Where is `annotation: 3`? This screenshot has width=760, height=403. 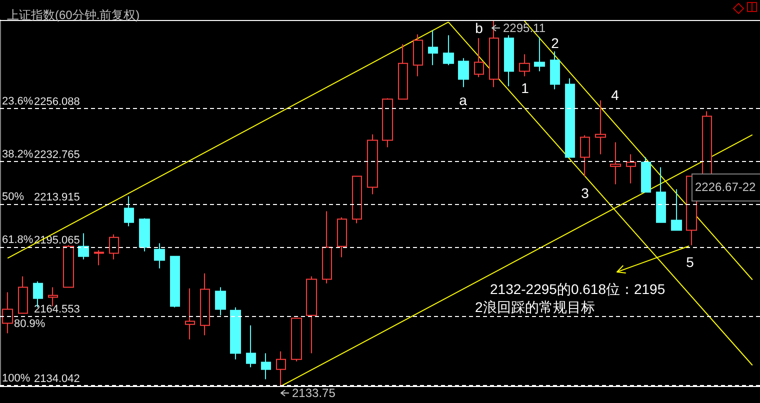
annotation: 3 is located at coordinates (585, 193).